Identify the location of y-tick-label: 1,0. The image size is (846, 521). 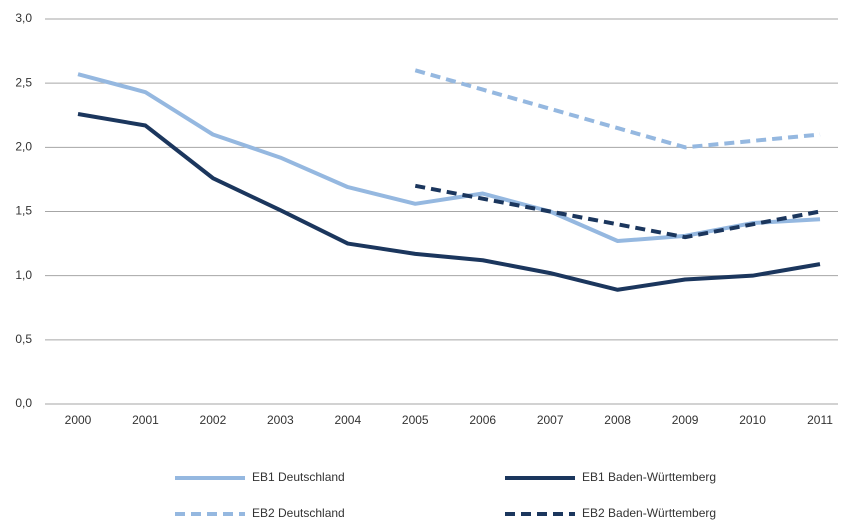
(23, 275).